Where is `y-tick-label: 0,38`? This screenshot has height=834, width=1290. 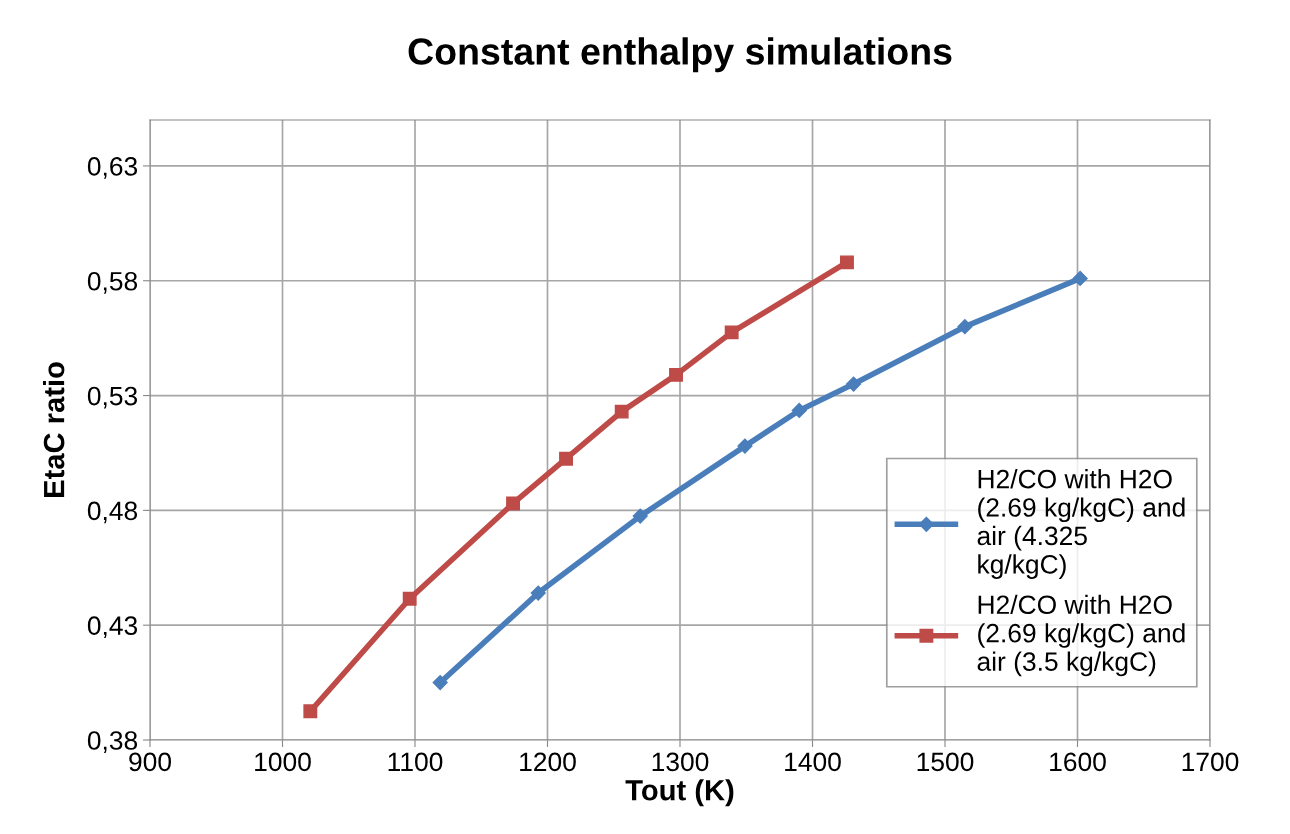
y-tick-label: 0,38 is located at coordinates (112, 742).